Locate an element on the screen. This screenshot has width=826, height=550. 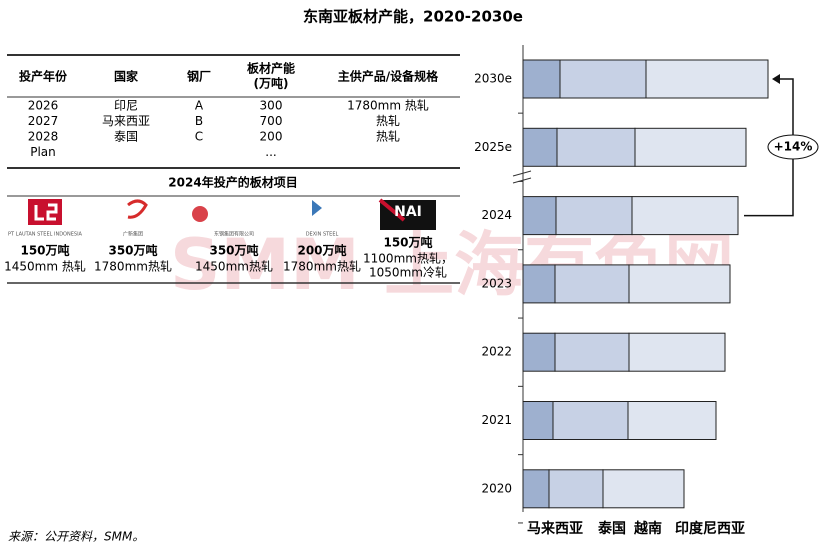
chart-title: 东南亚板材产能，2020-2030e is located at coordinates (413, 17).